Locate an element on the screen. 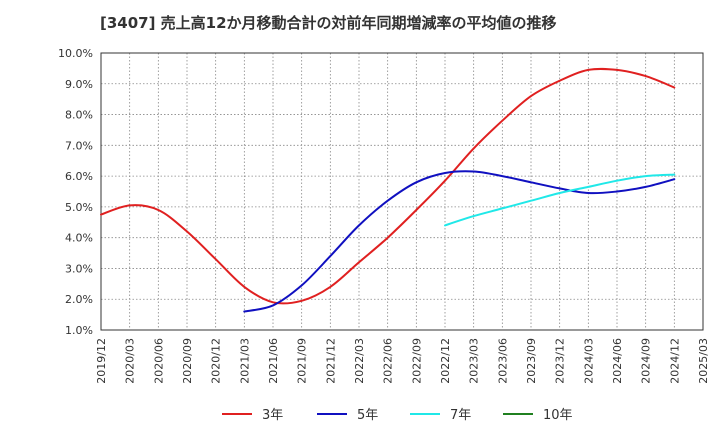  chart-title: [3407] 売上高12か月移動合計の対前年同期増減率の平均値の推移 is located at coordinates (328, 23).